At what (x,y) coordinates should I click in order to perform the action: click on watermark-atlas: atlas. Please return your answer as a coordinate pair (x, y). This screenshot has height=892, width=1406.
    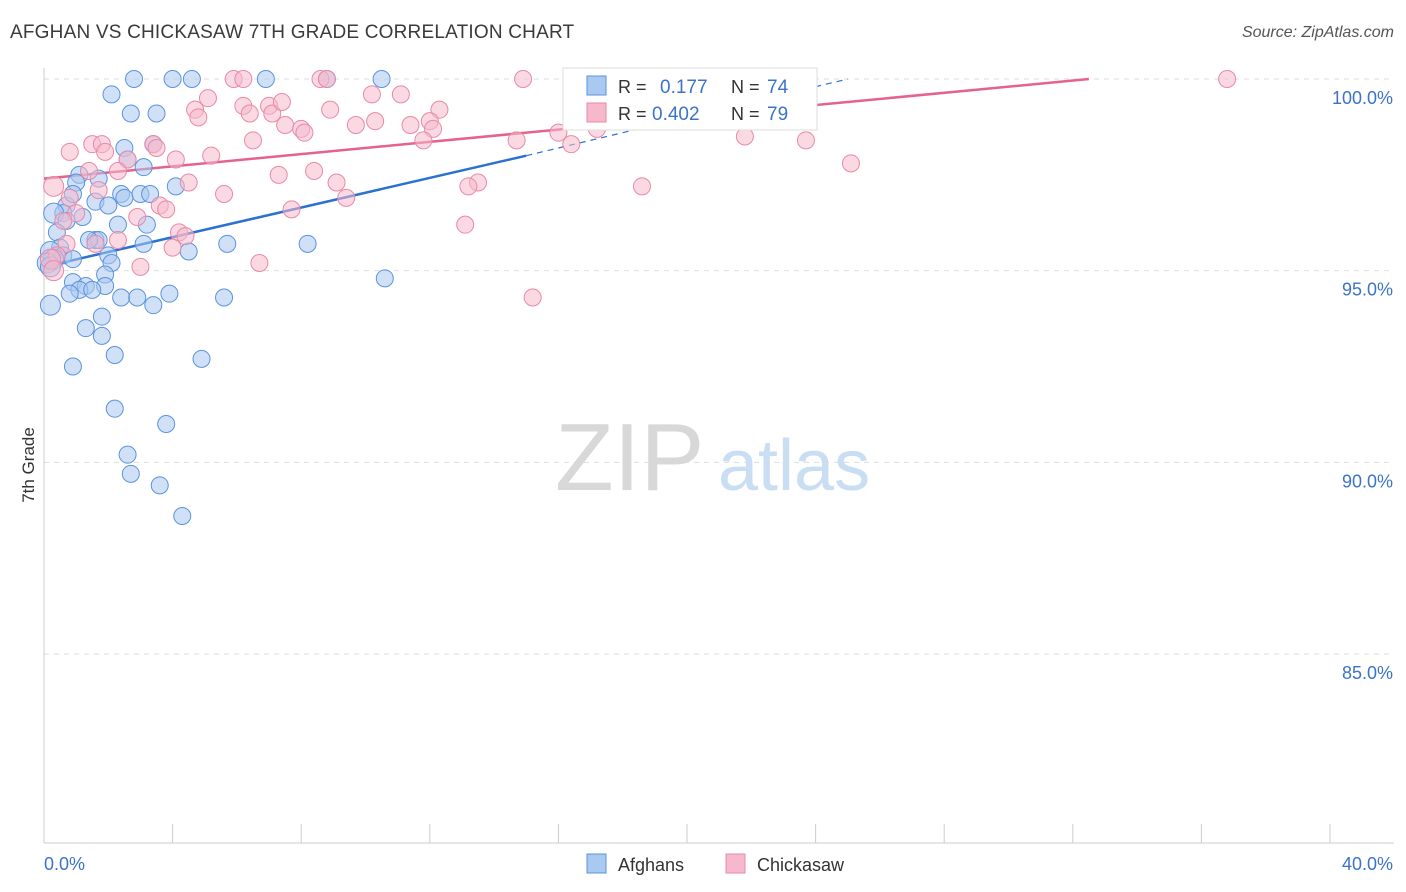
    Looking at the image, I should click on (794, 466).